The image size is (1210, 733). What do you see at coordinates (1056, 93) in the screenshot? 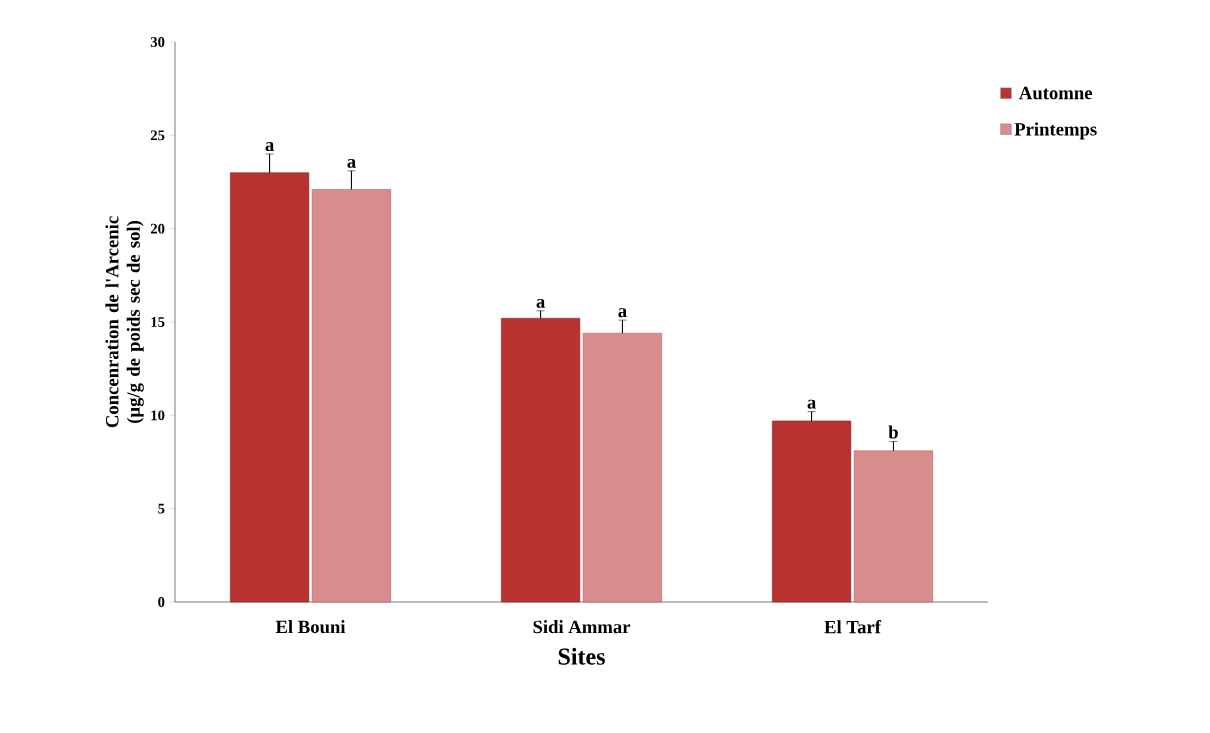
I see `legend-label: Automne` at bounding box center [1056, 93].